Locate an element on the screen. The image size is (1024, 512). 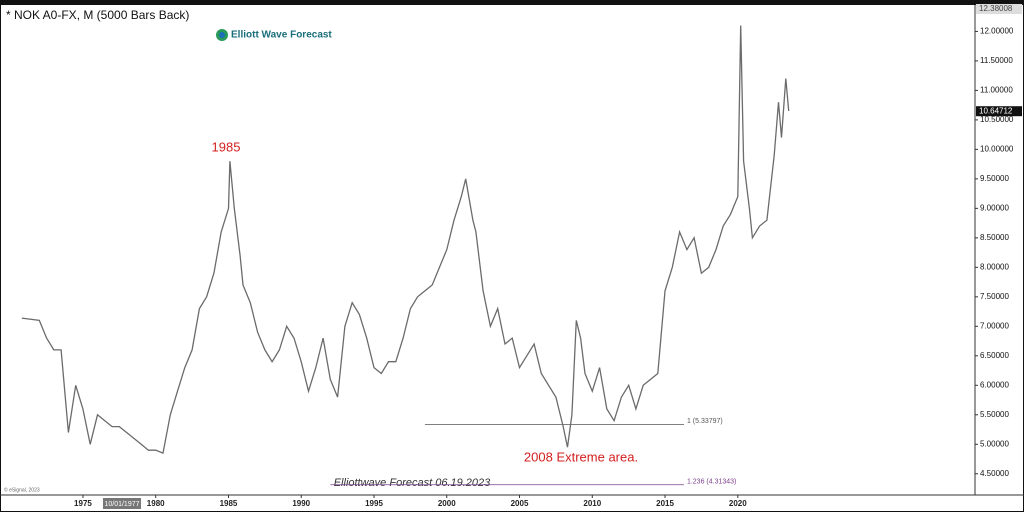
annotation: 1985 is located at coordinates (226, 146).